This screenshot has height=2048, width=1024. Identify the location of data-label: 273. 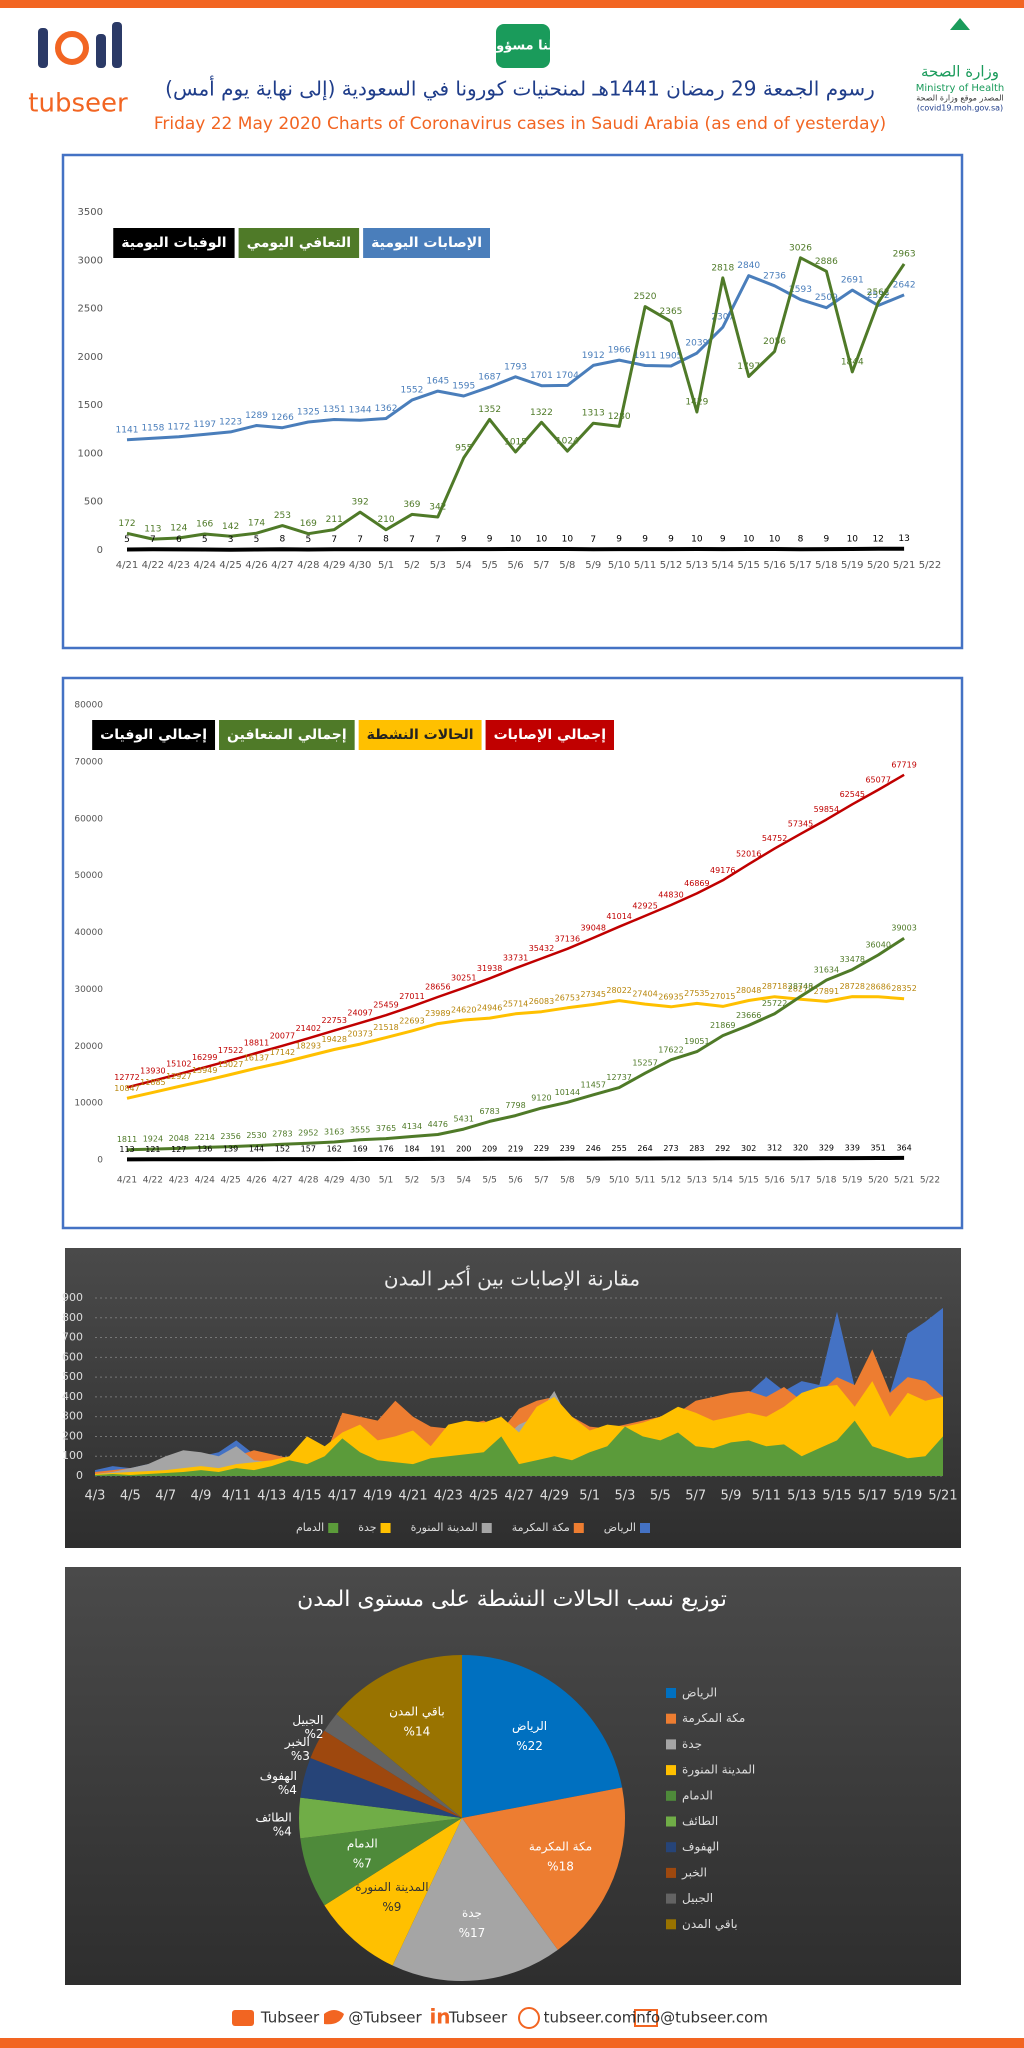
(670, 1148).